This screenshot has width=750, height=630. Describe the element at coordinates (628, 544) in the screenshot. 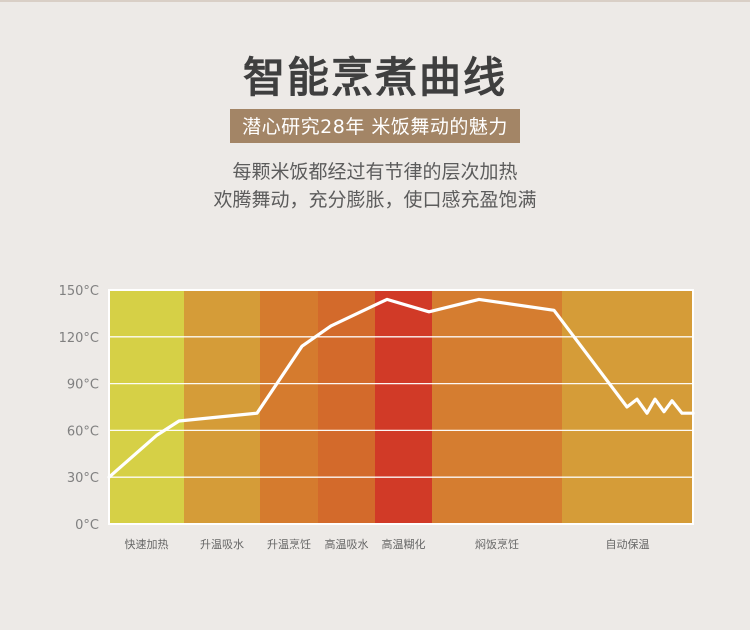

I see `stage-label-7: 自动保温` at that location.